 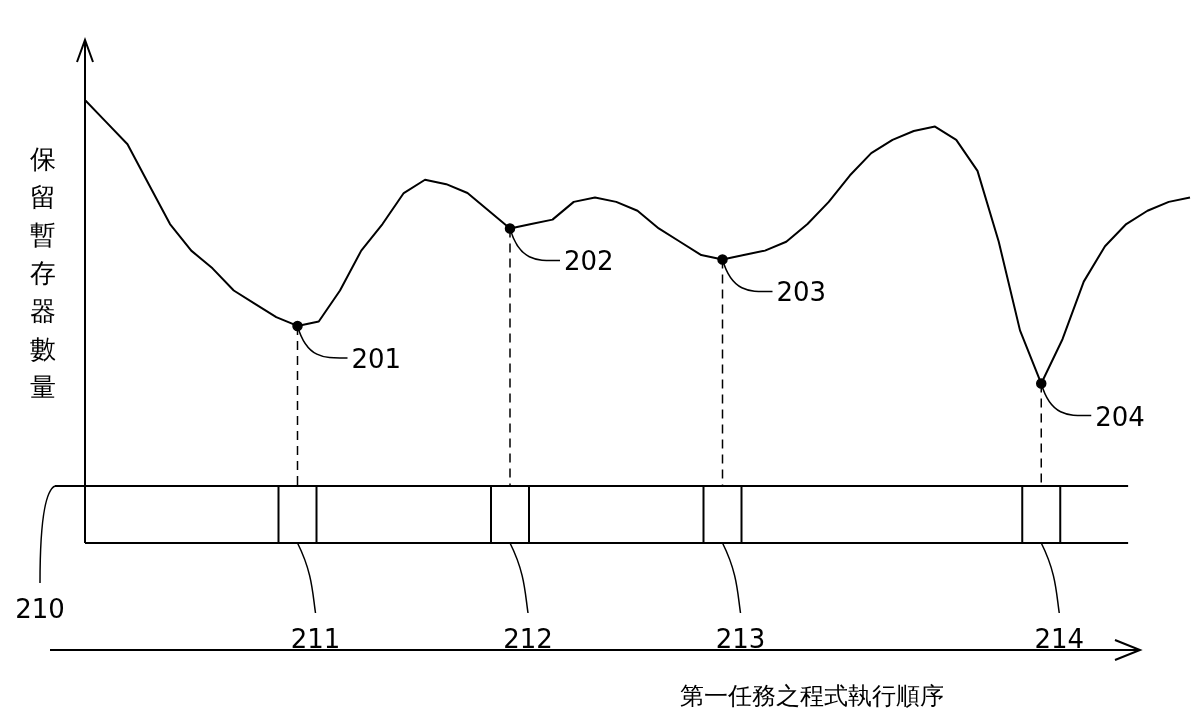 What do you see at coordinates (812, 696) in the screenshot?
I see `text: 第一任務之程式執行順序` at bounding box center [812, 696].